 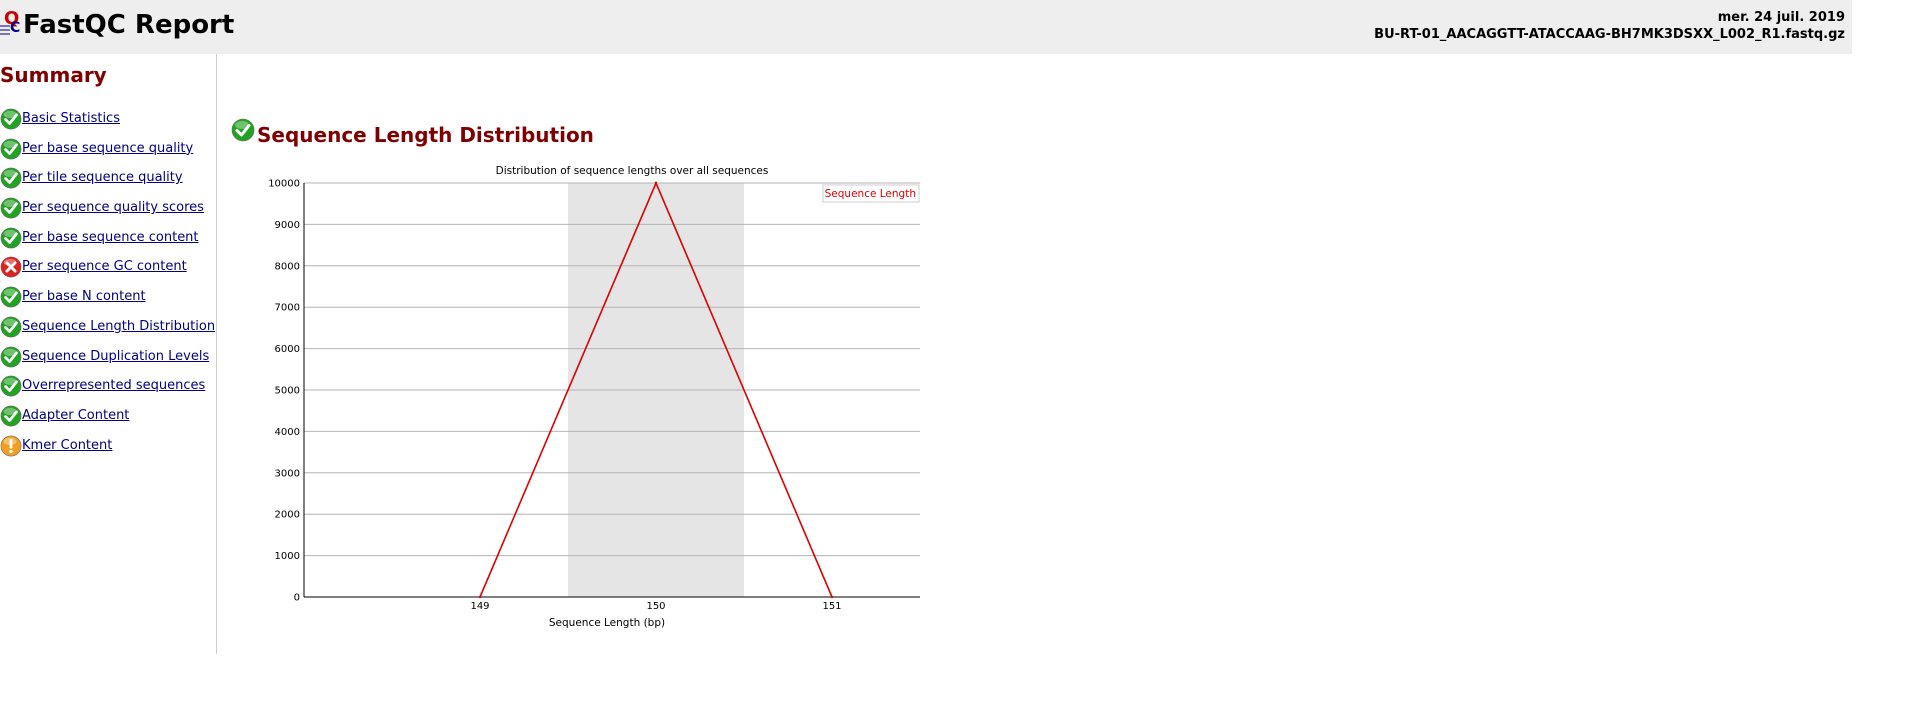 What do you see at coordinates (129, 25) in the screenshot?
I see `report-title: FastQC Report` at bounding box center [129, 25].